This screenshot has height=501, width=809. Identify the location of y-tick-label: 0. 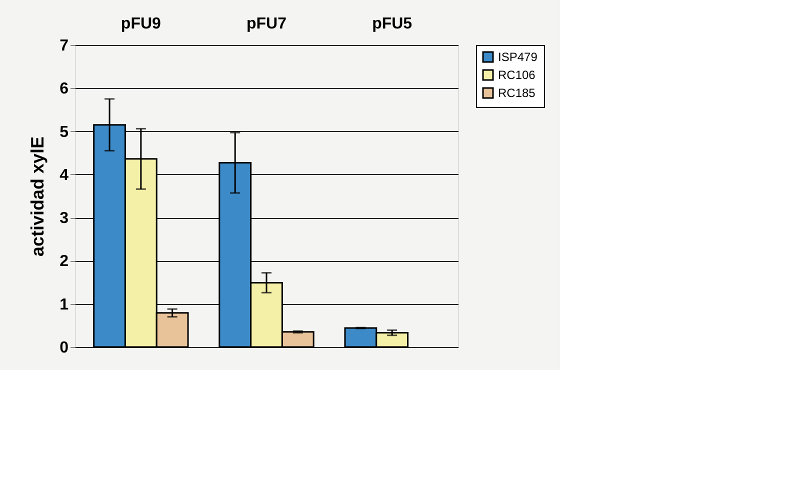
(64, 348).